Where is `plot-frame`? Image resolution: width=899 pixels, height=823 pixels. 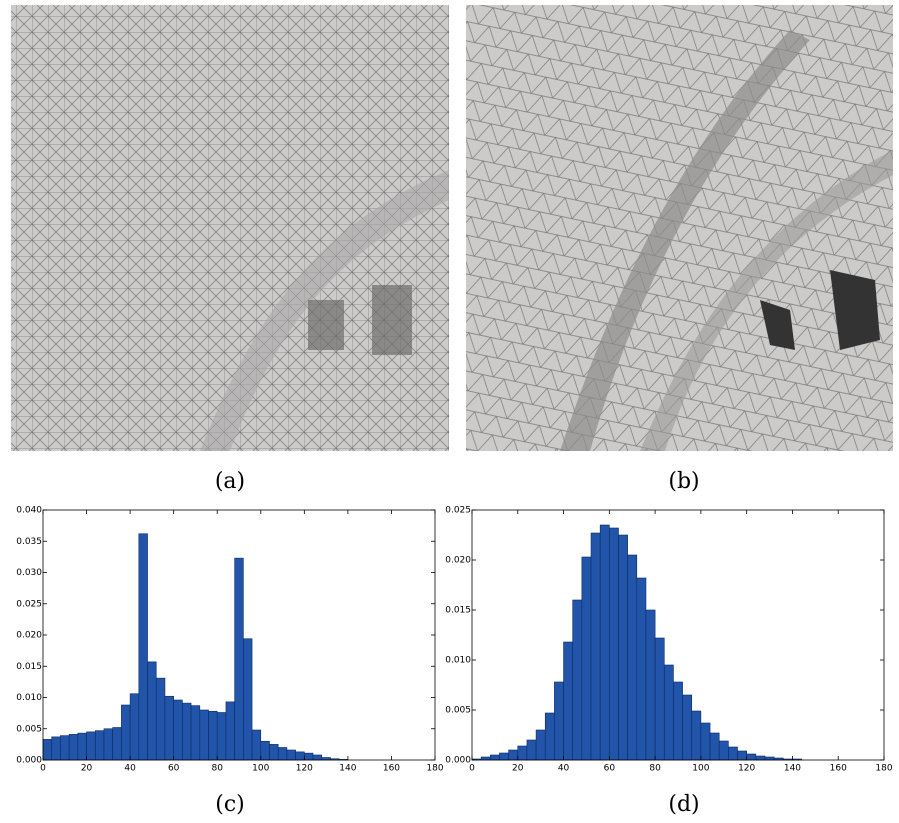
plot-frame is located at coordinates (678, 635).